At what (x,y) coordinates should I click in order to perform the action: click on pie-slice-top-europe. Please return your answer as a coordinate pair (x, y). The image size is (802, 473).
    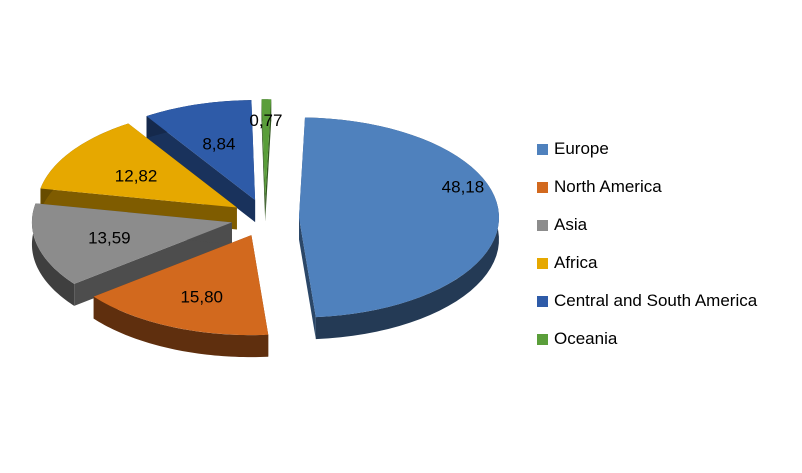
    Looking at the image, I should click on (398, 217).